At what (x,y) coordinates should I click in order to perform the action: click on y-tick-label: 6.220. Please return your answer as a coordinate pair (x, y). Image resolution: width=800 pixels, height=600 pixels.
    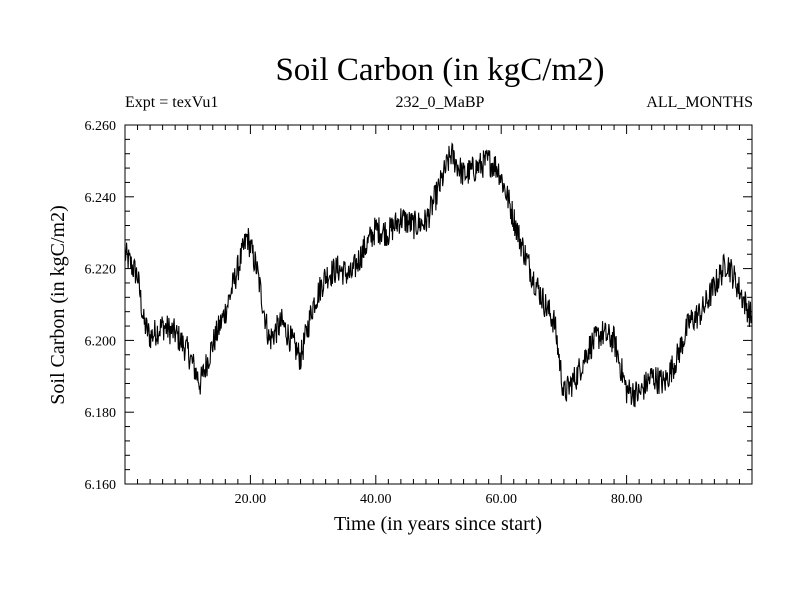
    Looking at the image, I should click on (101, 270).